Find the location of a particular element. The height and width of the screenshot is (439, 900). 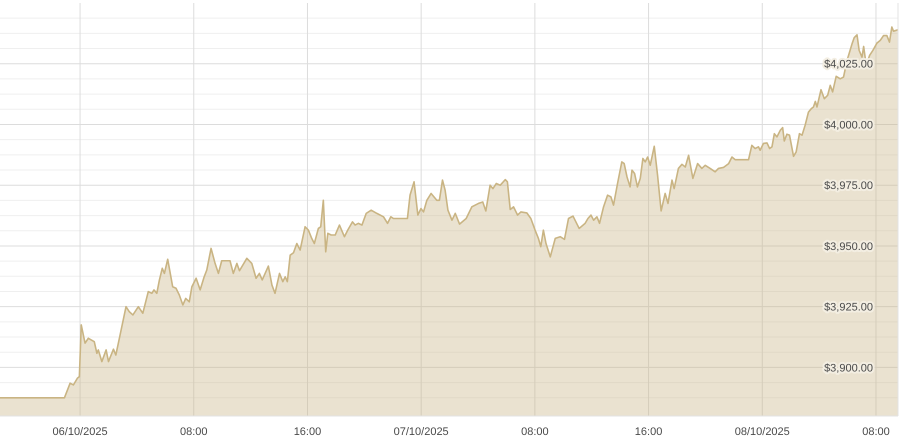

y-tick-label: $3,975.00 is located at coordinates (848, 186).